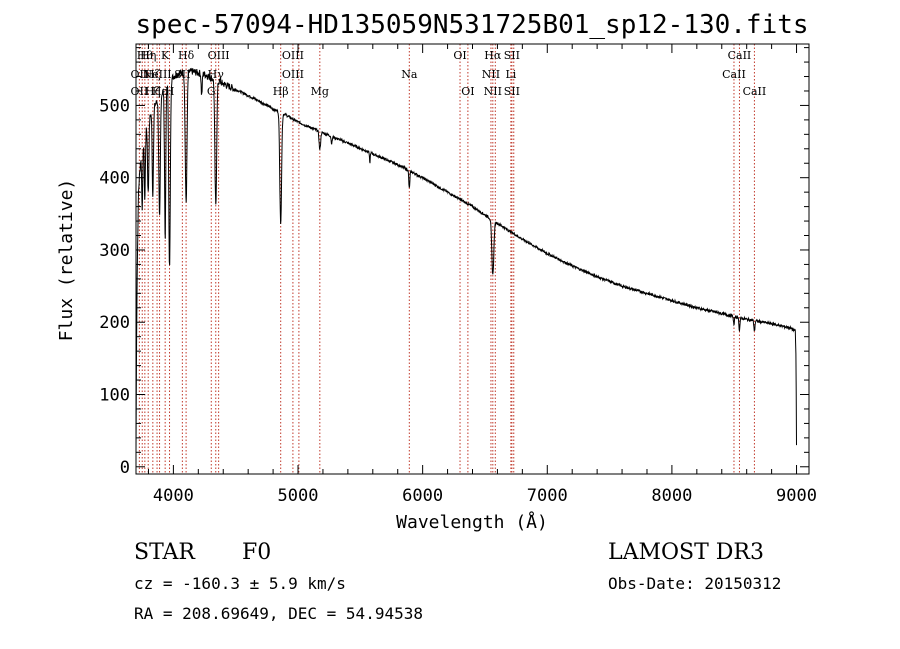 The height and width of the screenshot is (649, 900). Describe the element at coordinates (114, 396) in the screenshot. I see `y-tick-label: 100` at that location.